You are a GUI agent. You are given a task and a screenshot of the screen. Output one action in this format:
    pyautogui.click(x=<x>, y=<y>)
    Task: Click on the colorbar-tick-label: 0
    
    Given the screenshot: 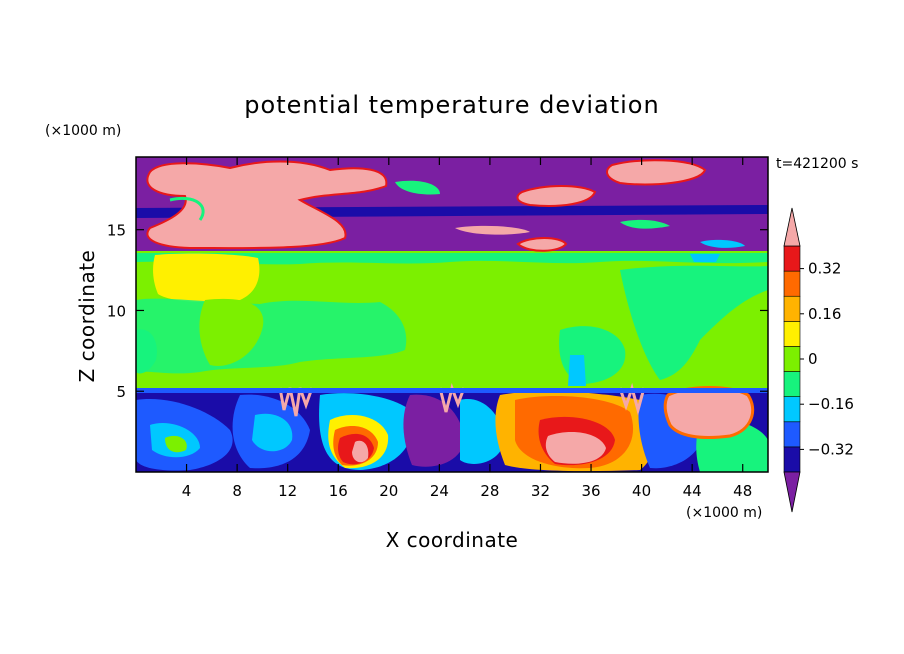 What is the action you would take?
    pyautogui.click(x=813, y=359)
    